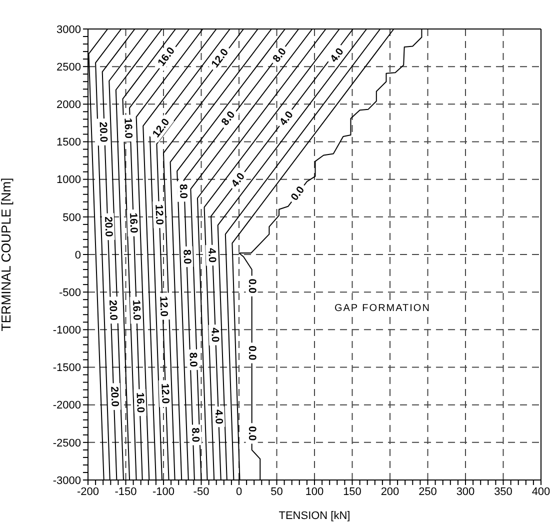  I want to click on x-tick-label: 400, so click(541, 492).